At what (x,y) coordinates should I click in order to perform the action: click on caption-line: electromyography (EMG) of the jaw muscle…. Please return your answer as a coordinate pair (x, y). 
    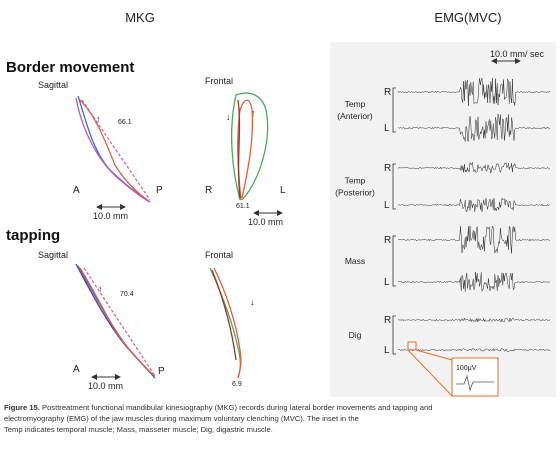
    Looking at the image, I should click on (181, 418).